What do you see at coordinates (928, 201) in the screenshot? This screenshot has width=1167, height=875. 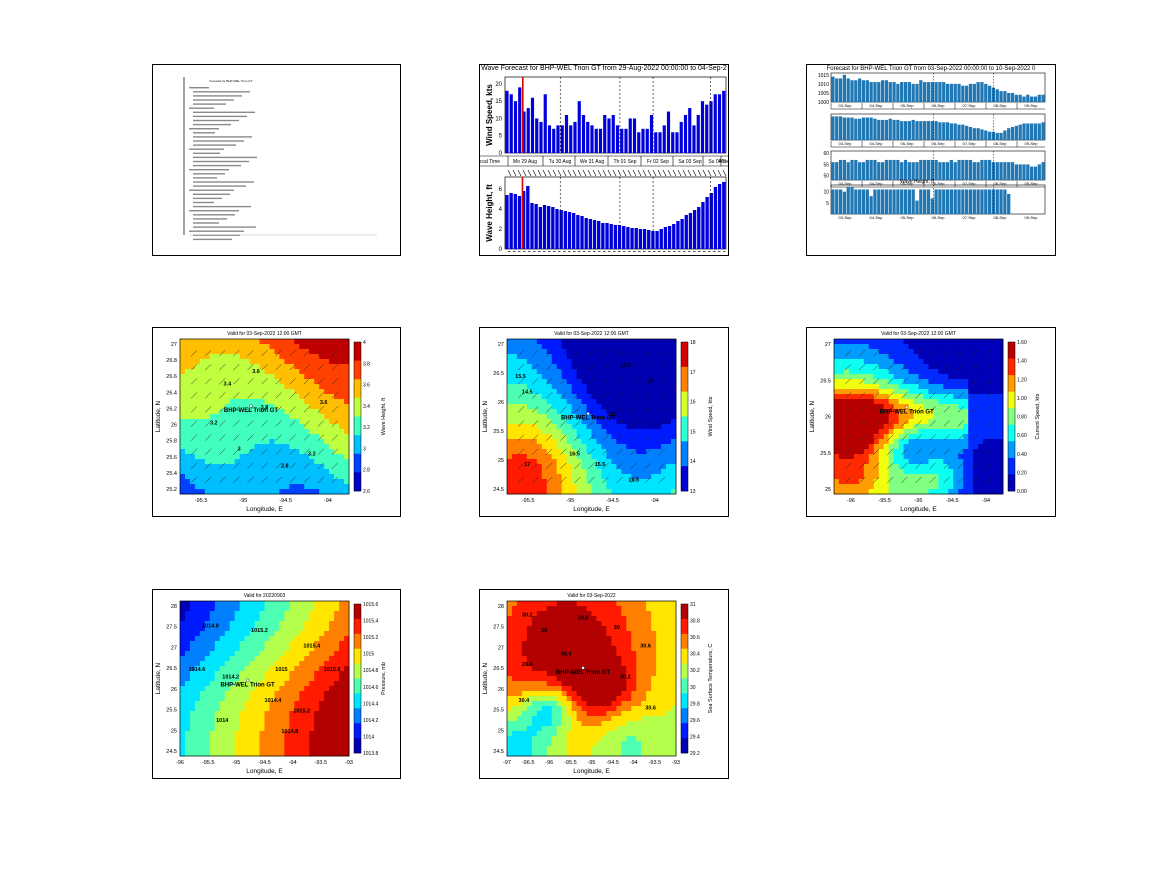 I see `wave-height-bar` at bounding box center [928, 201].